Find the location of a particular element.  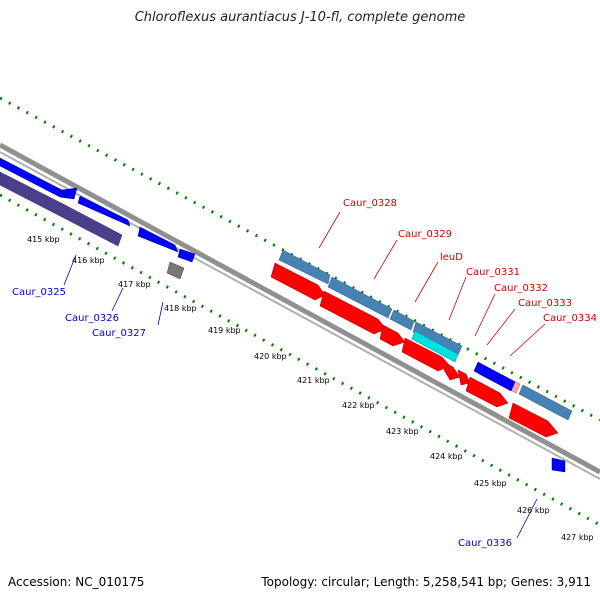

gene-label-caur-0327: Caur_0327 is located at coordinates (119, 333).